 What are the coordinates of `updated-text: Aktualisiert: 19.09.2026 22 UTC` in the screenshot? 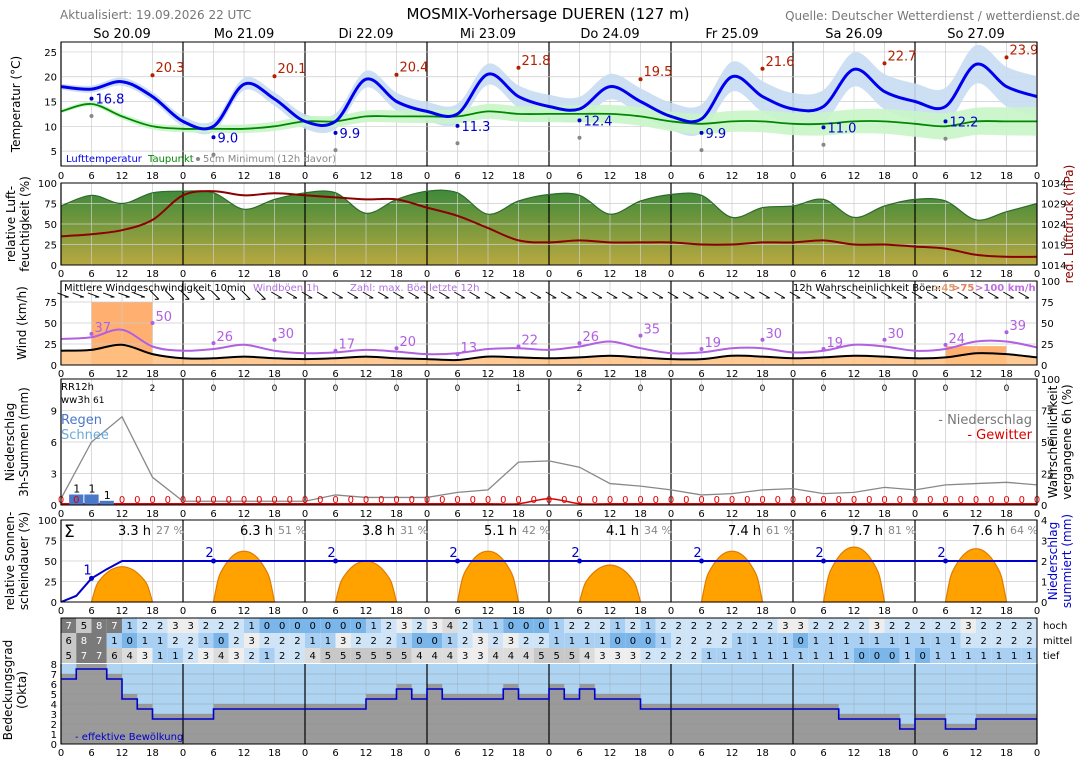 It's located at (155, 15).